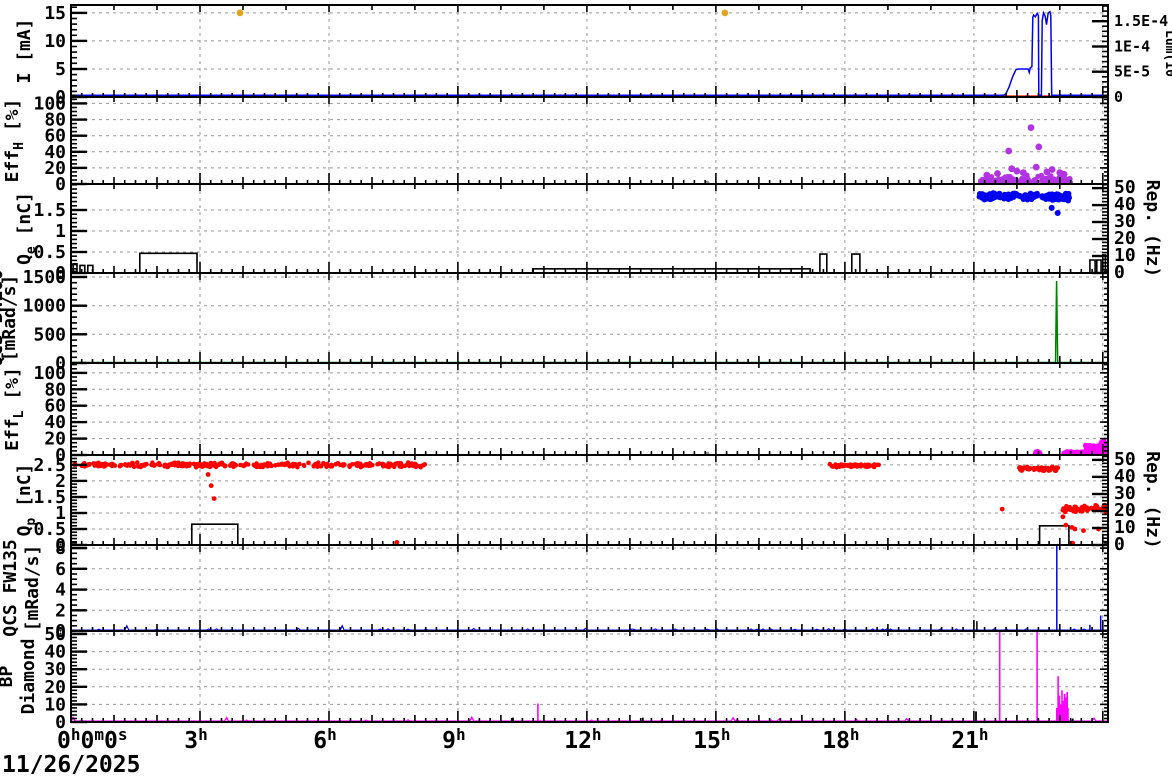  What do you see at coordinates (1054, 210) in the screenshot?
I see `qe-outliers` at bounding box center [1054, 210].